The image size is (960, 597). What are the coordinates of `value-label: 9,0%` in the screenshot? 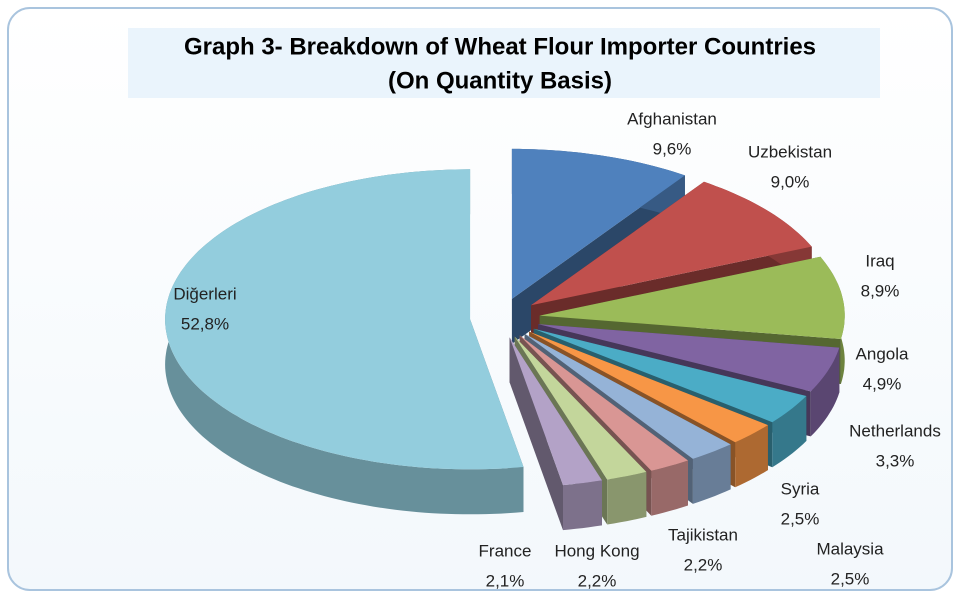 It's located at (790, 181).